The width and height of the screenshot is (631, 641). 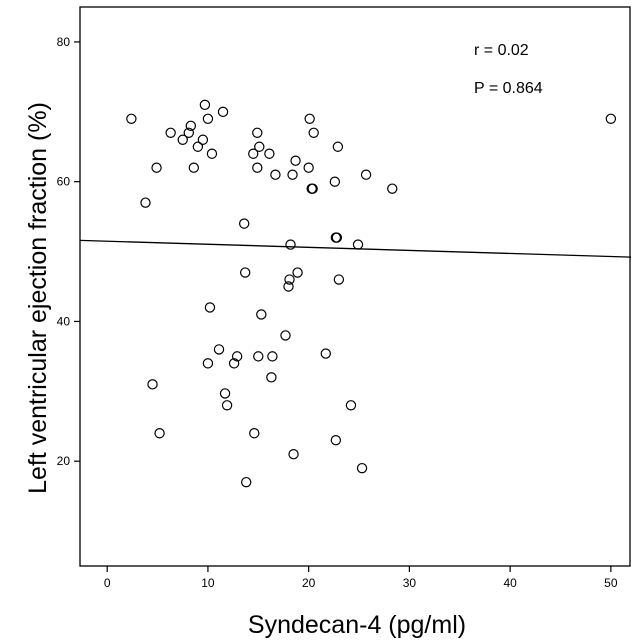 I want to click on y-tick-label: 20, so click(x=64, y=461).